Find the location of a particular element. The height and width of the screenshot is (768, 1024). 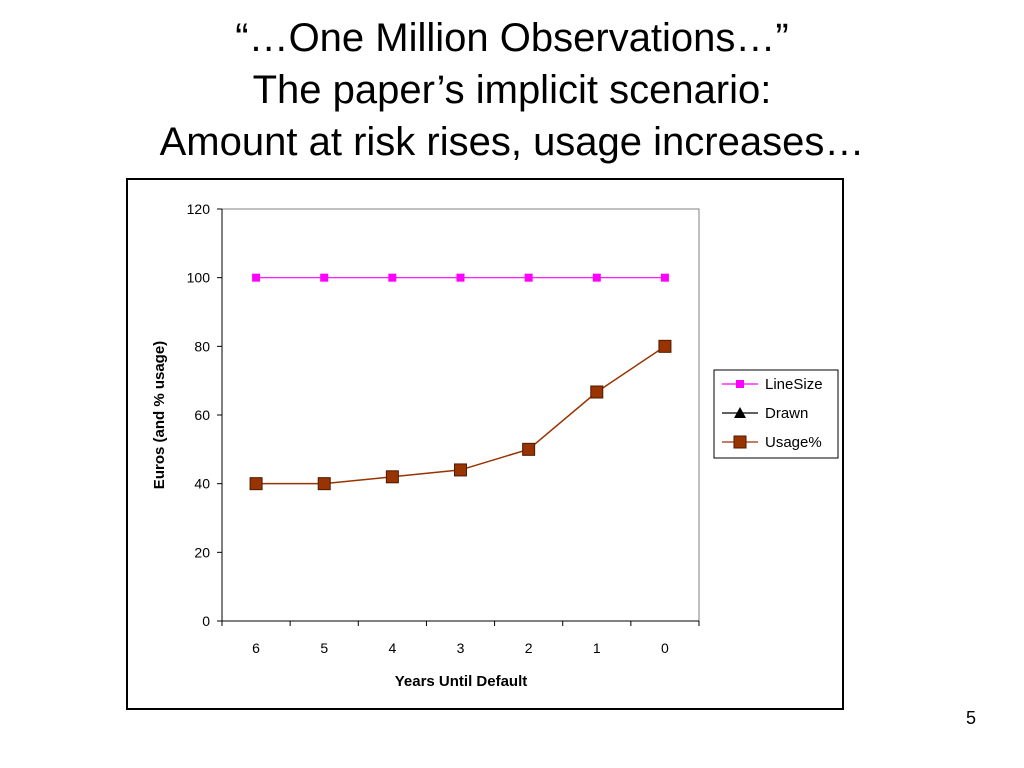

x-tick-label: 6 is located at coordinates (256, 648).